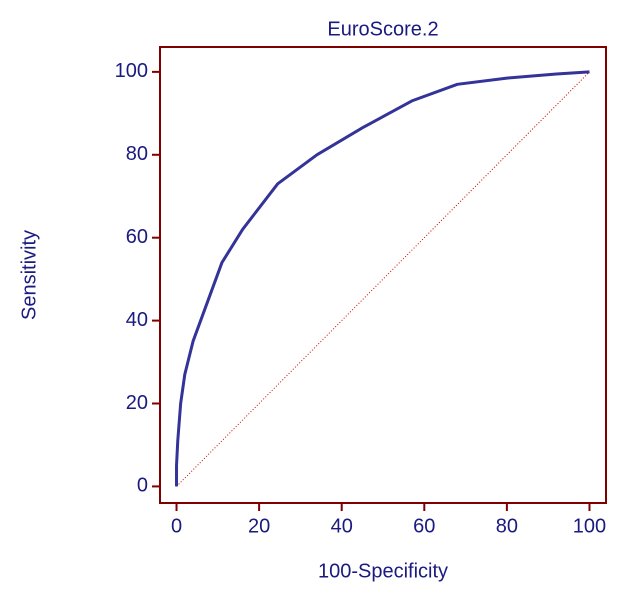  I want to click on x-tick-label: 20, so click(259, 526).